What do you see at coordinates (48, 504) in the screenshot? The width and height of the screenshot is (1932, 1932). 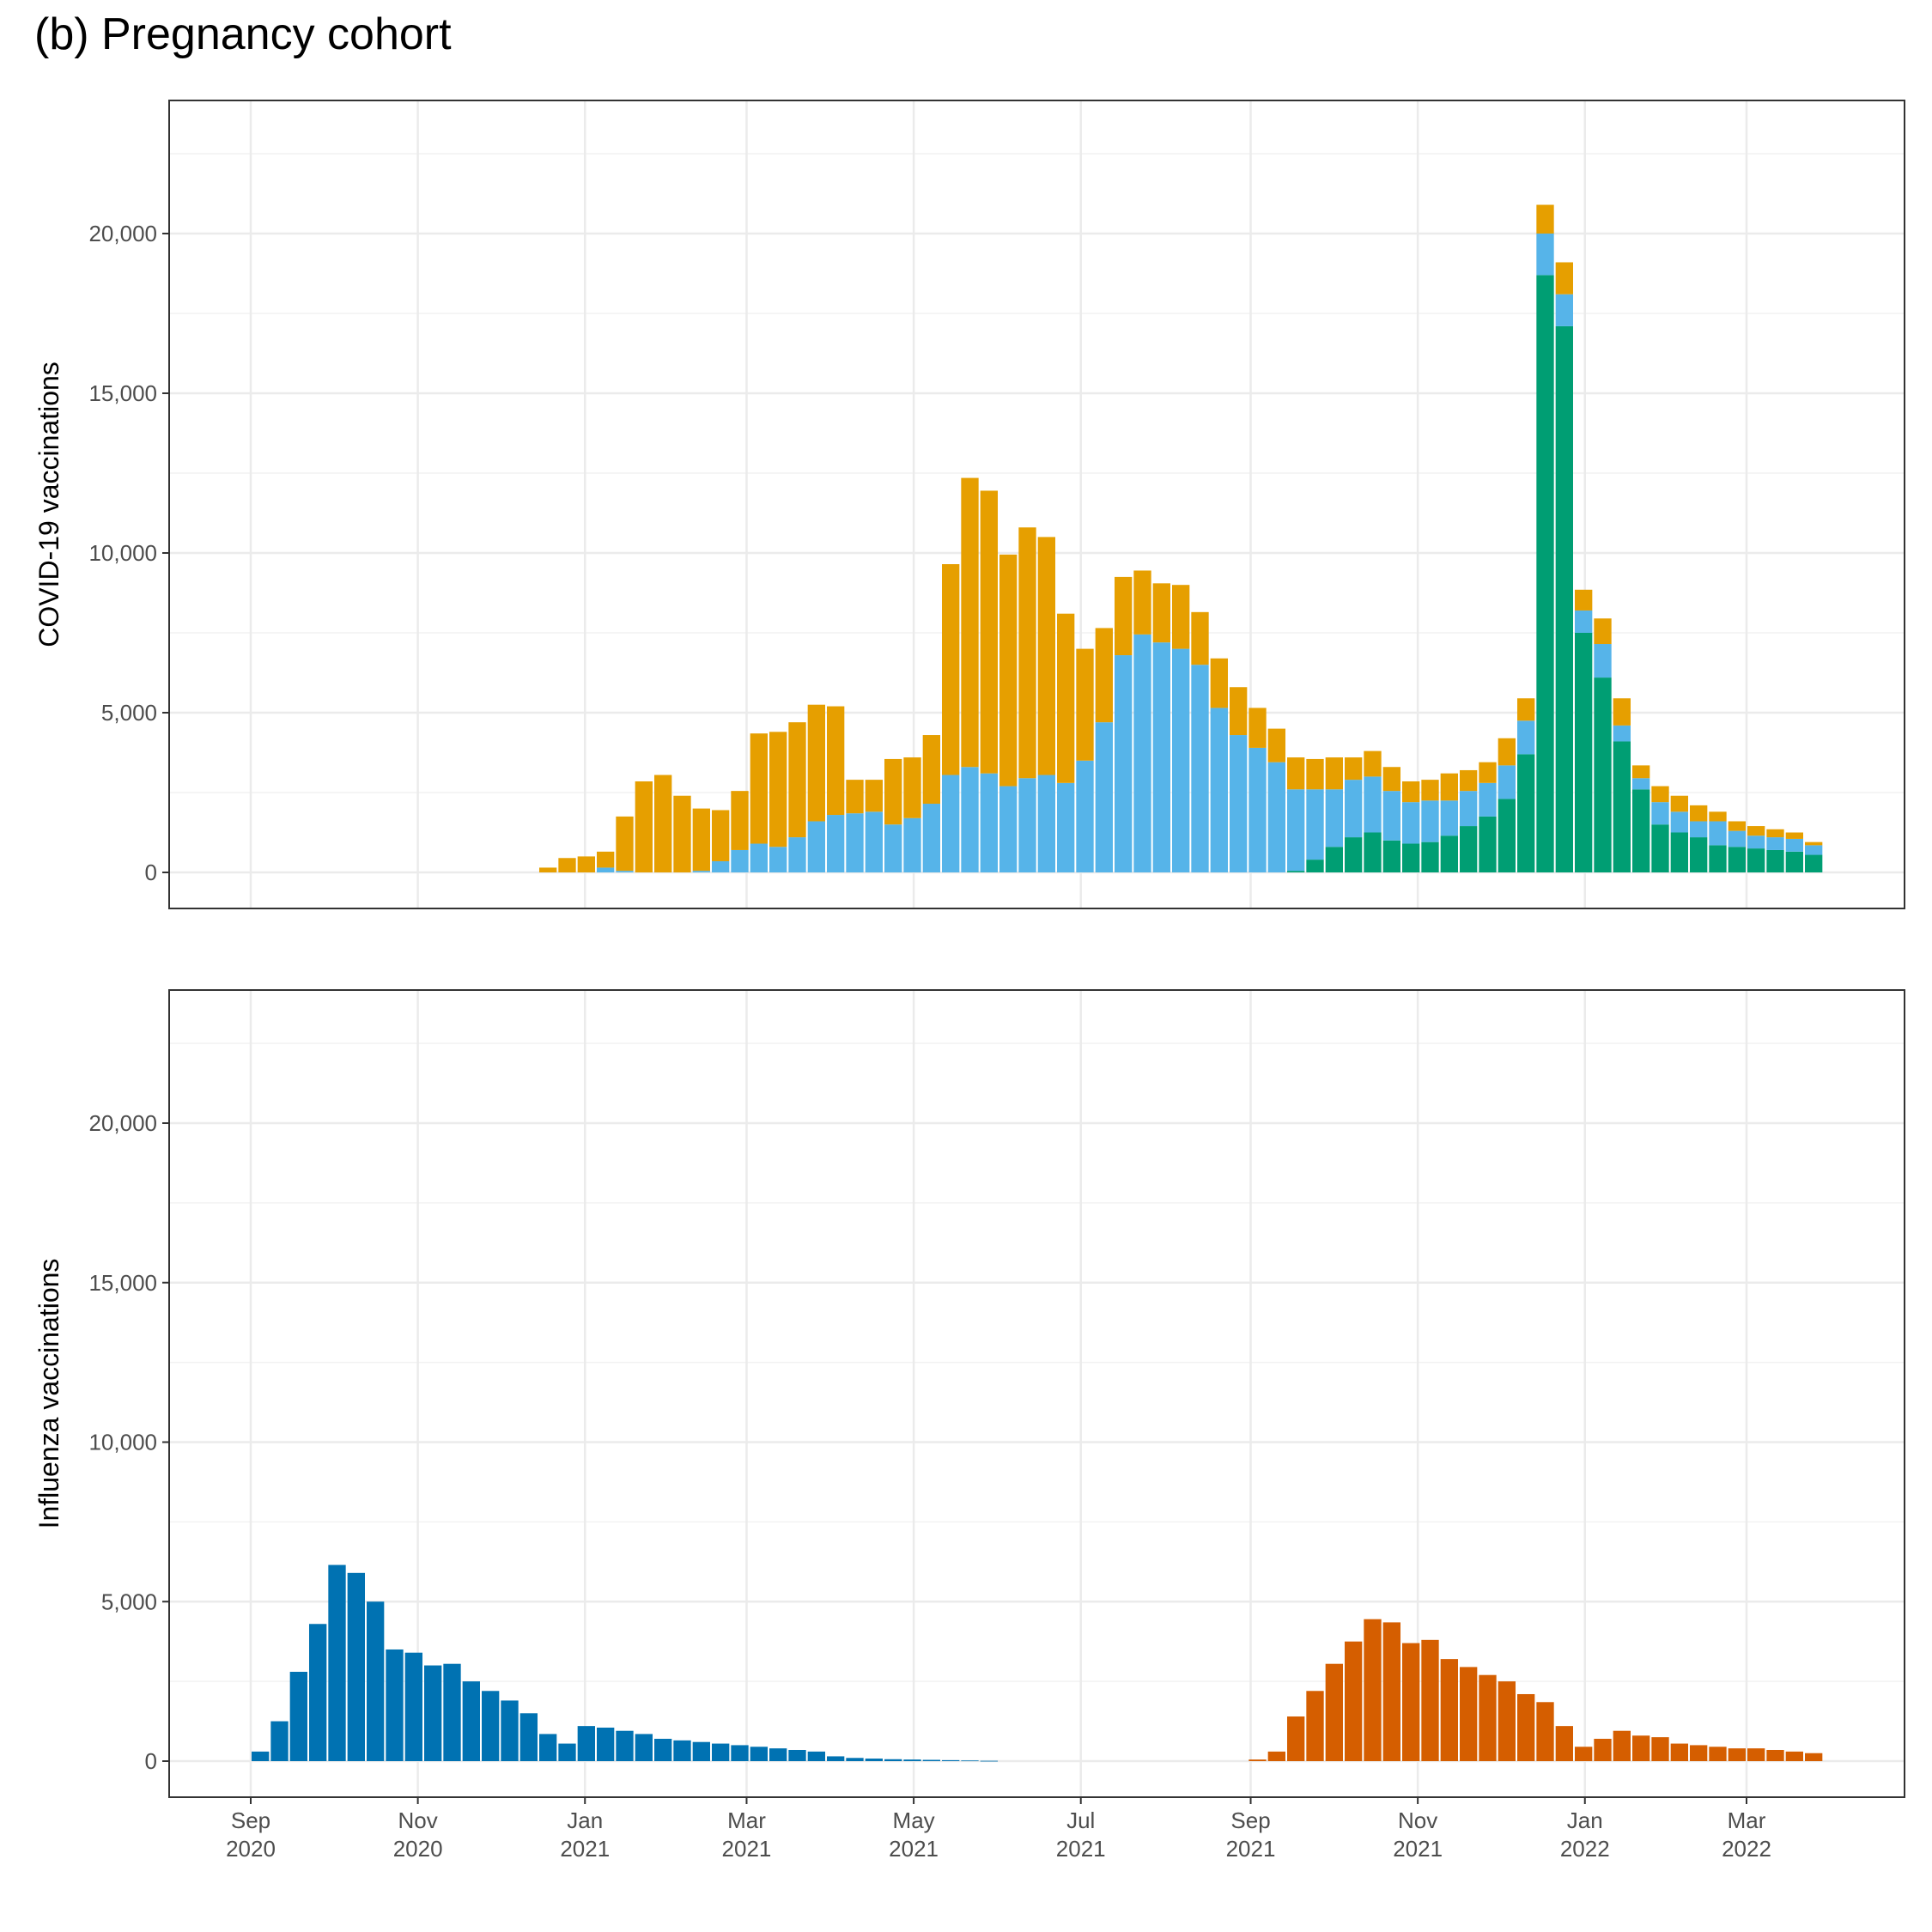 I see `y-axis-title: COVID-19 vaccinations` at bounding box center [48, 504].